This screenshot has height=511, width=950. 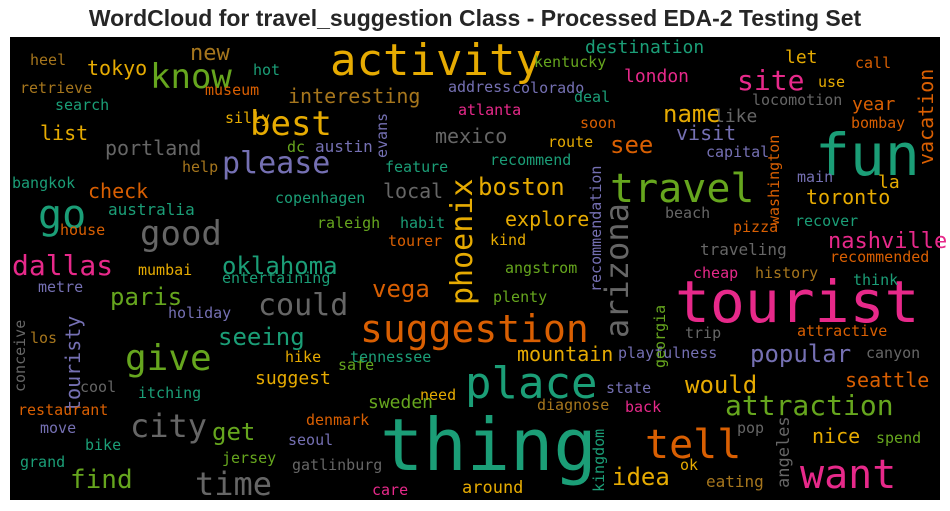 What do you see at coordinates (831, 82) in the screenshot?
I see `word: use` at bounding box center [831, 82].